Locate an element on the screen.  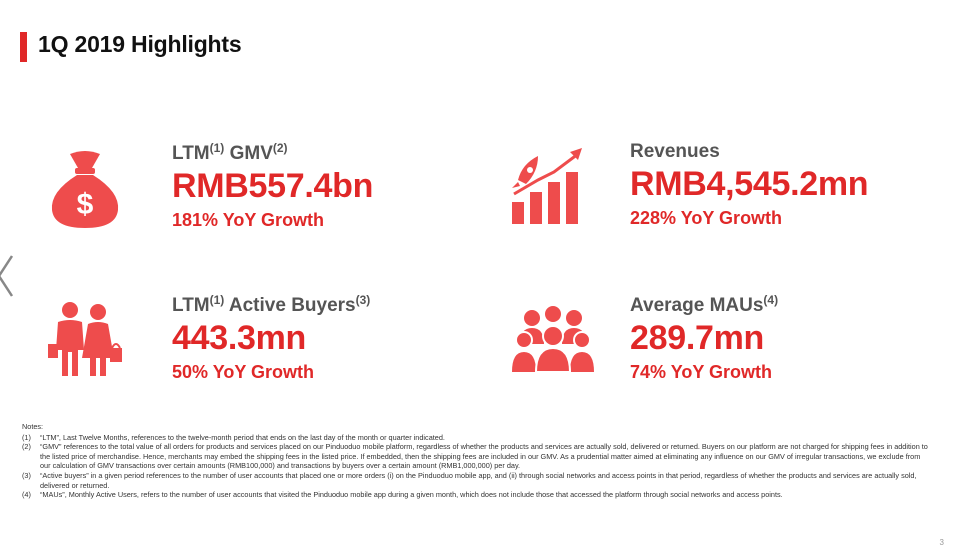
kpi-maus-value: 289.7mn is located at coordinates (697, 338).